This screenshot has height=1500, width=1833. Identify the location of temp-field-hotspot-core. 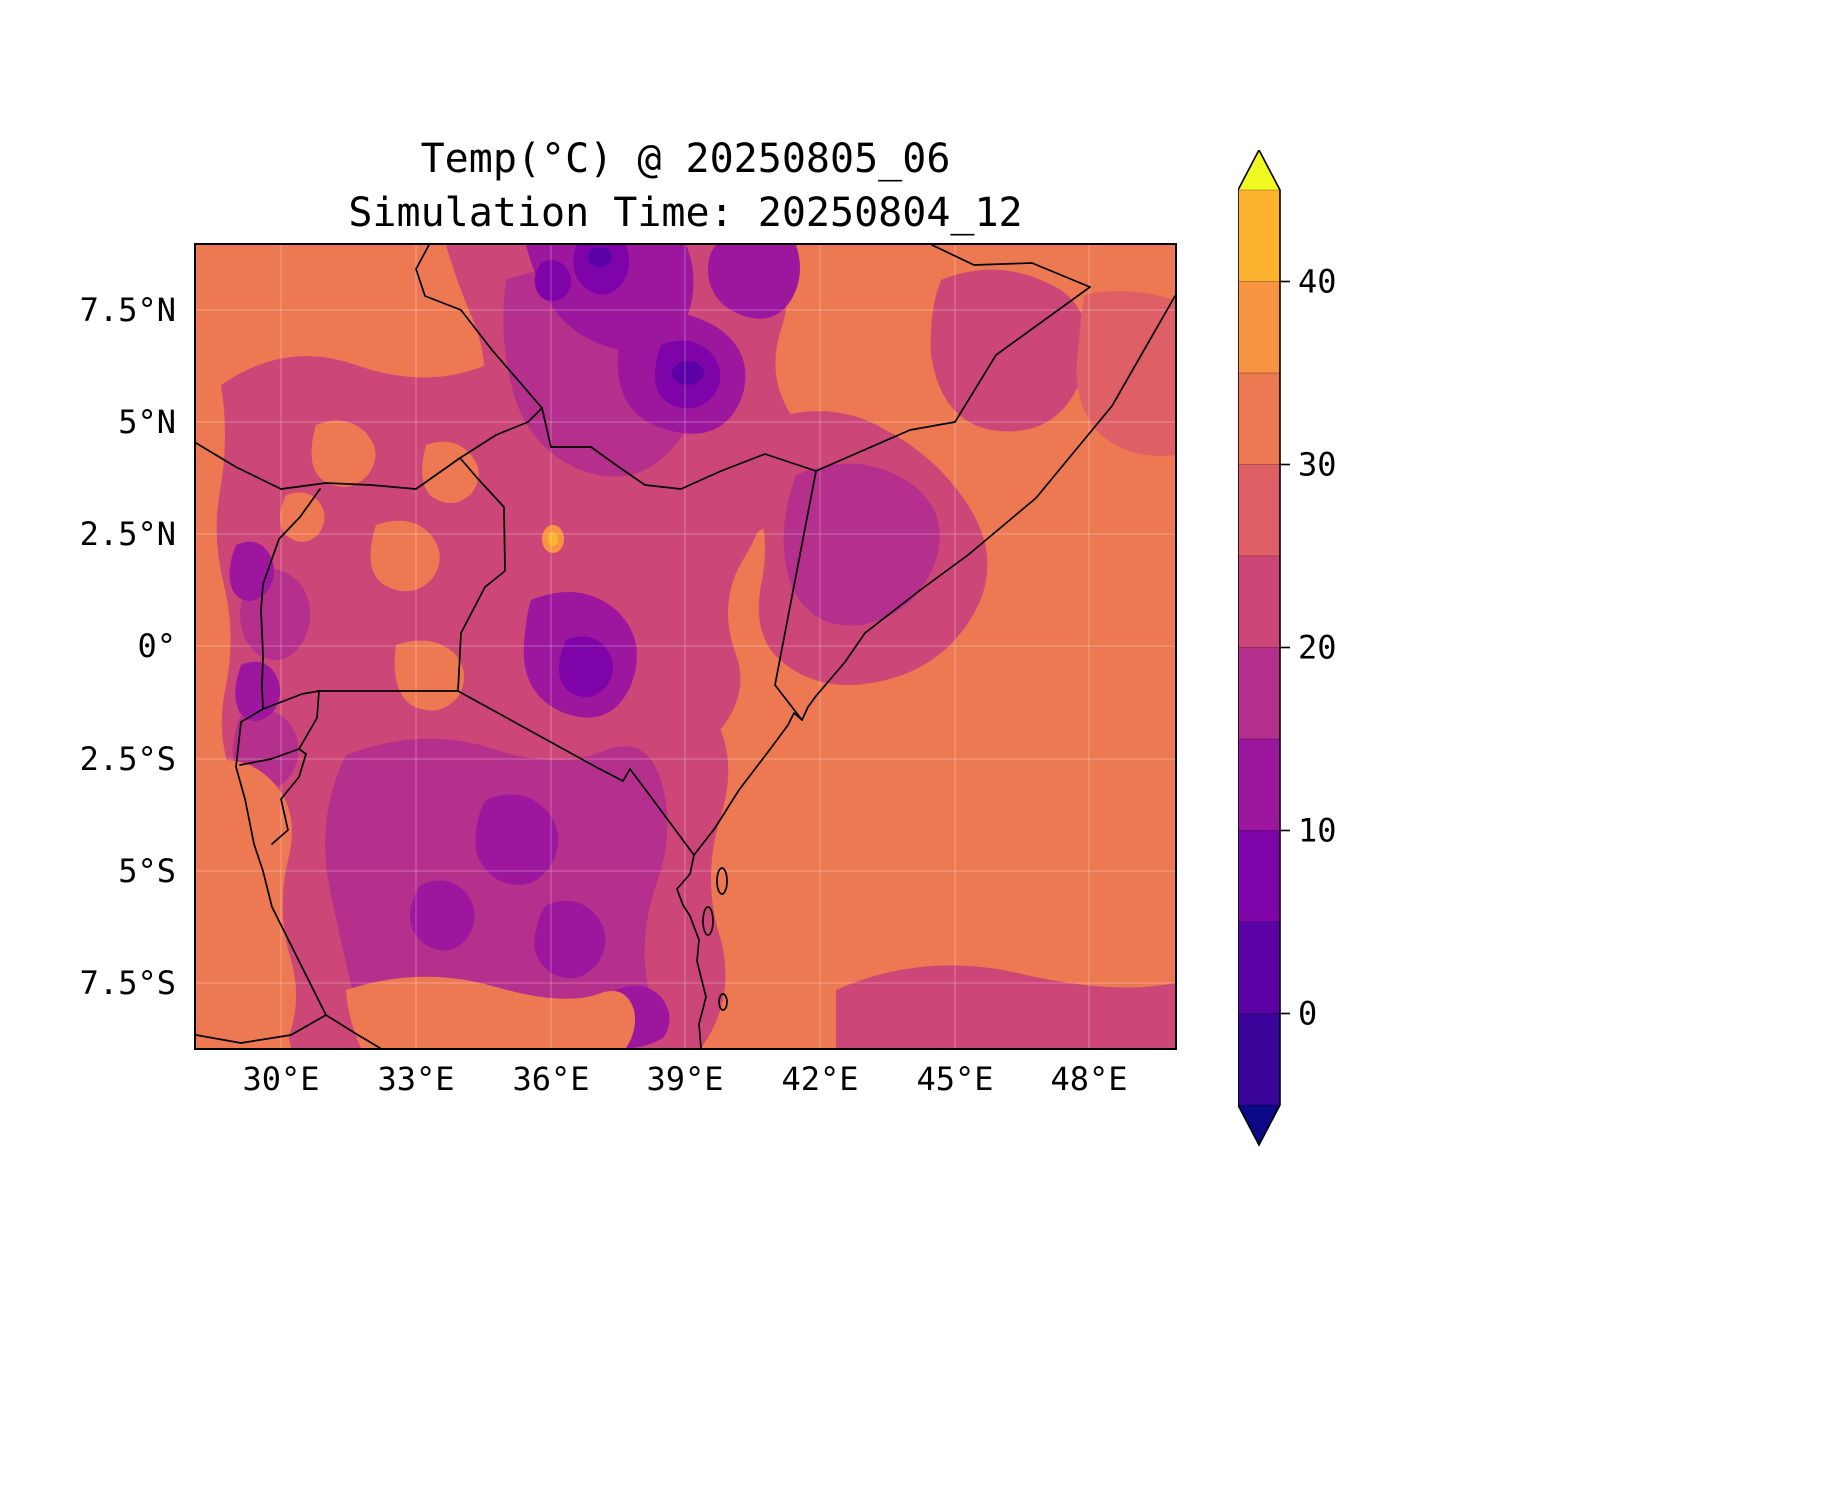
(553, 539).